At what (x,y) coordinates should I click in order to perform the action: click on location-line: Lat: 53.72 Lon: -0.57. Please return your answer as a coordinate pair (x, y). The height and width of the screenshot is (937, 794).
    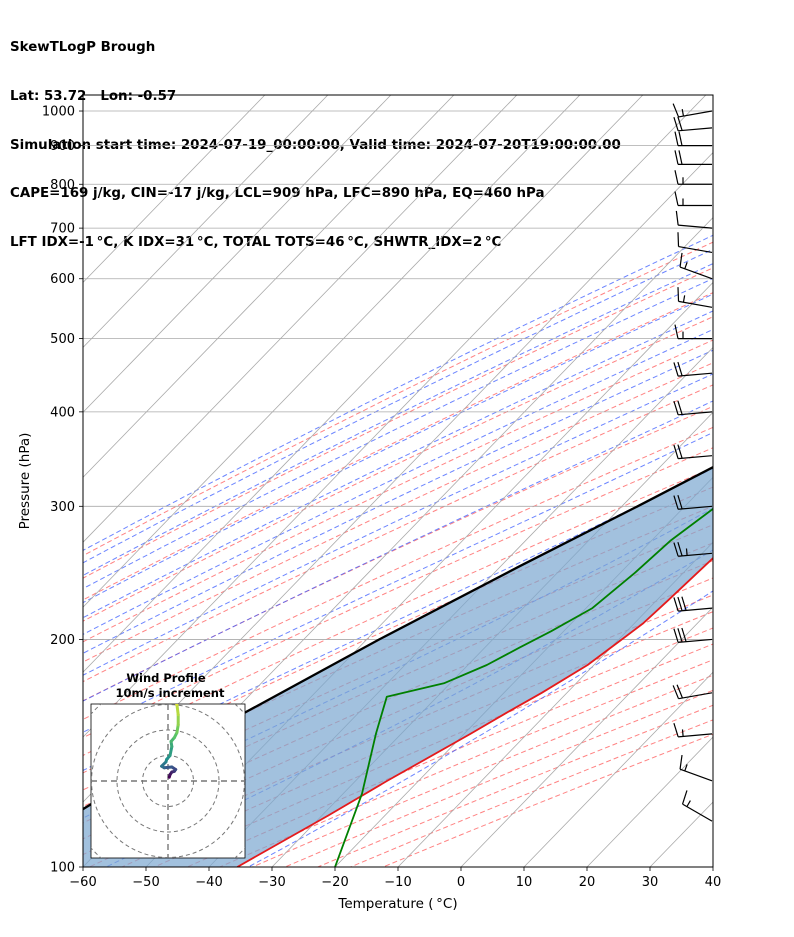
    Looking at the image, I should click on (93, 97).